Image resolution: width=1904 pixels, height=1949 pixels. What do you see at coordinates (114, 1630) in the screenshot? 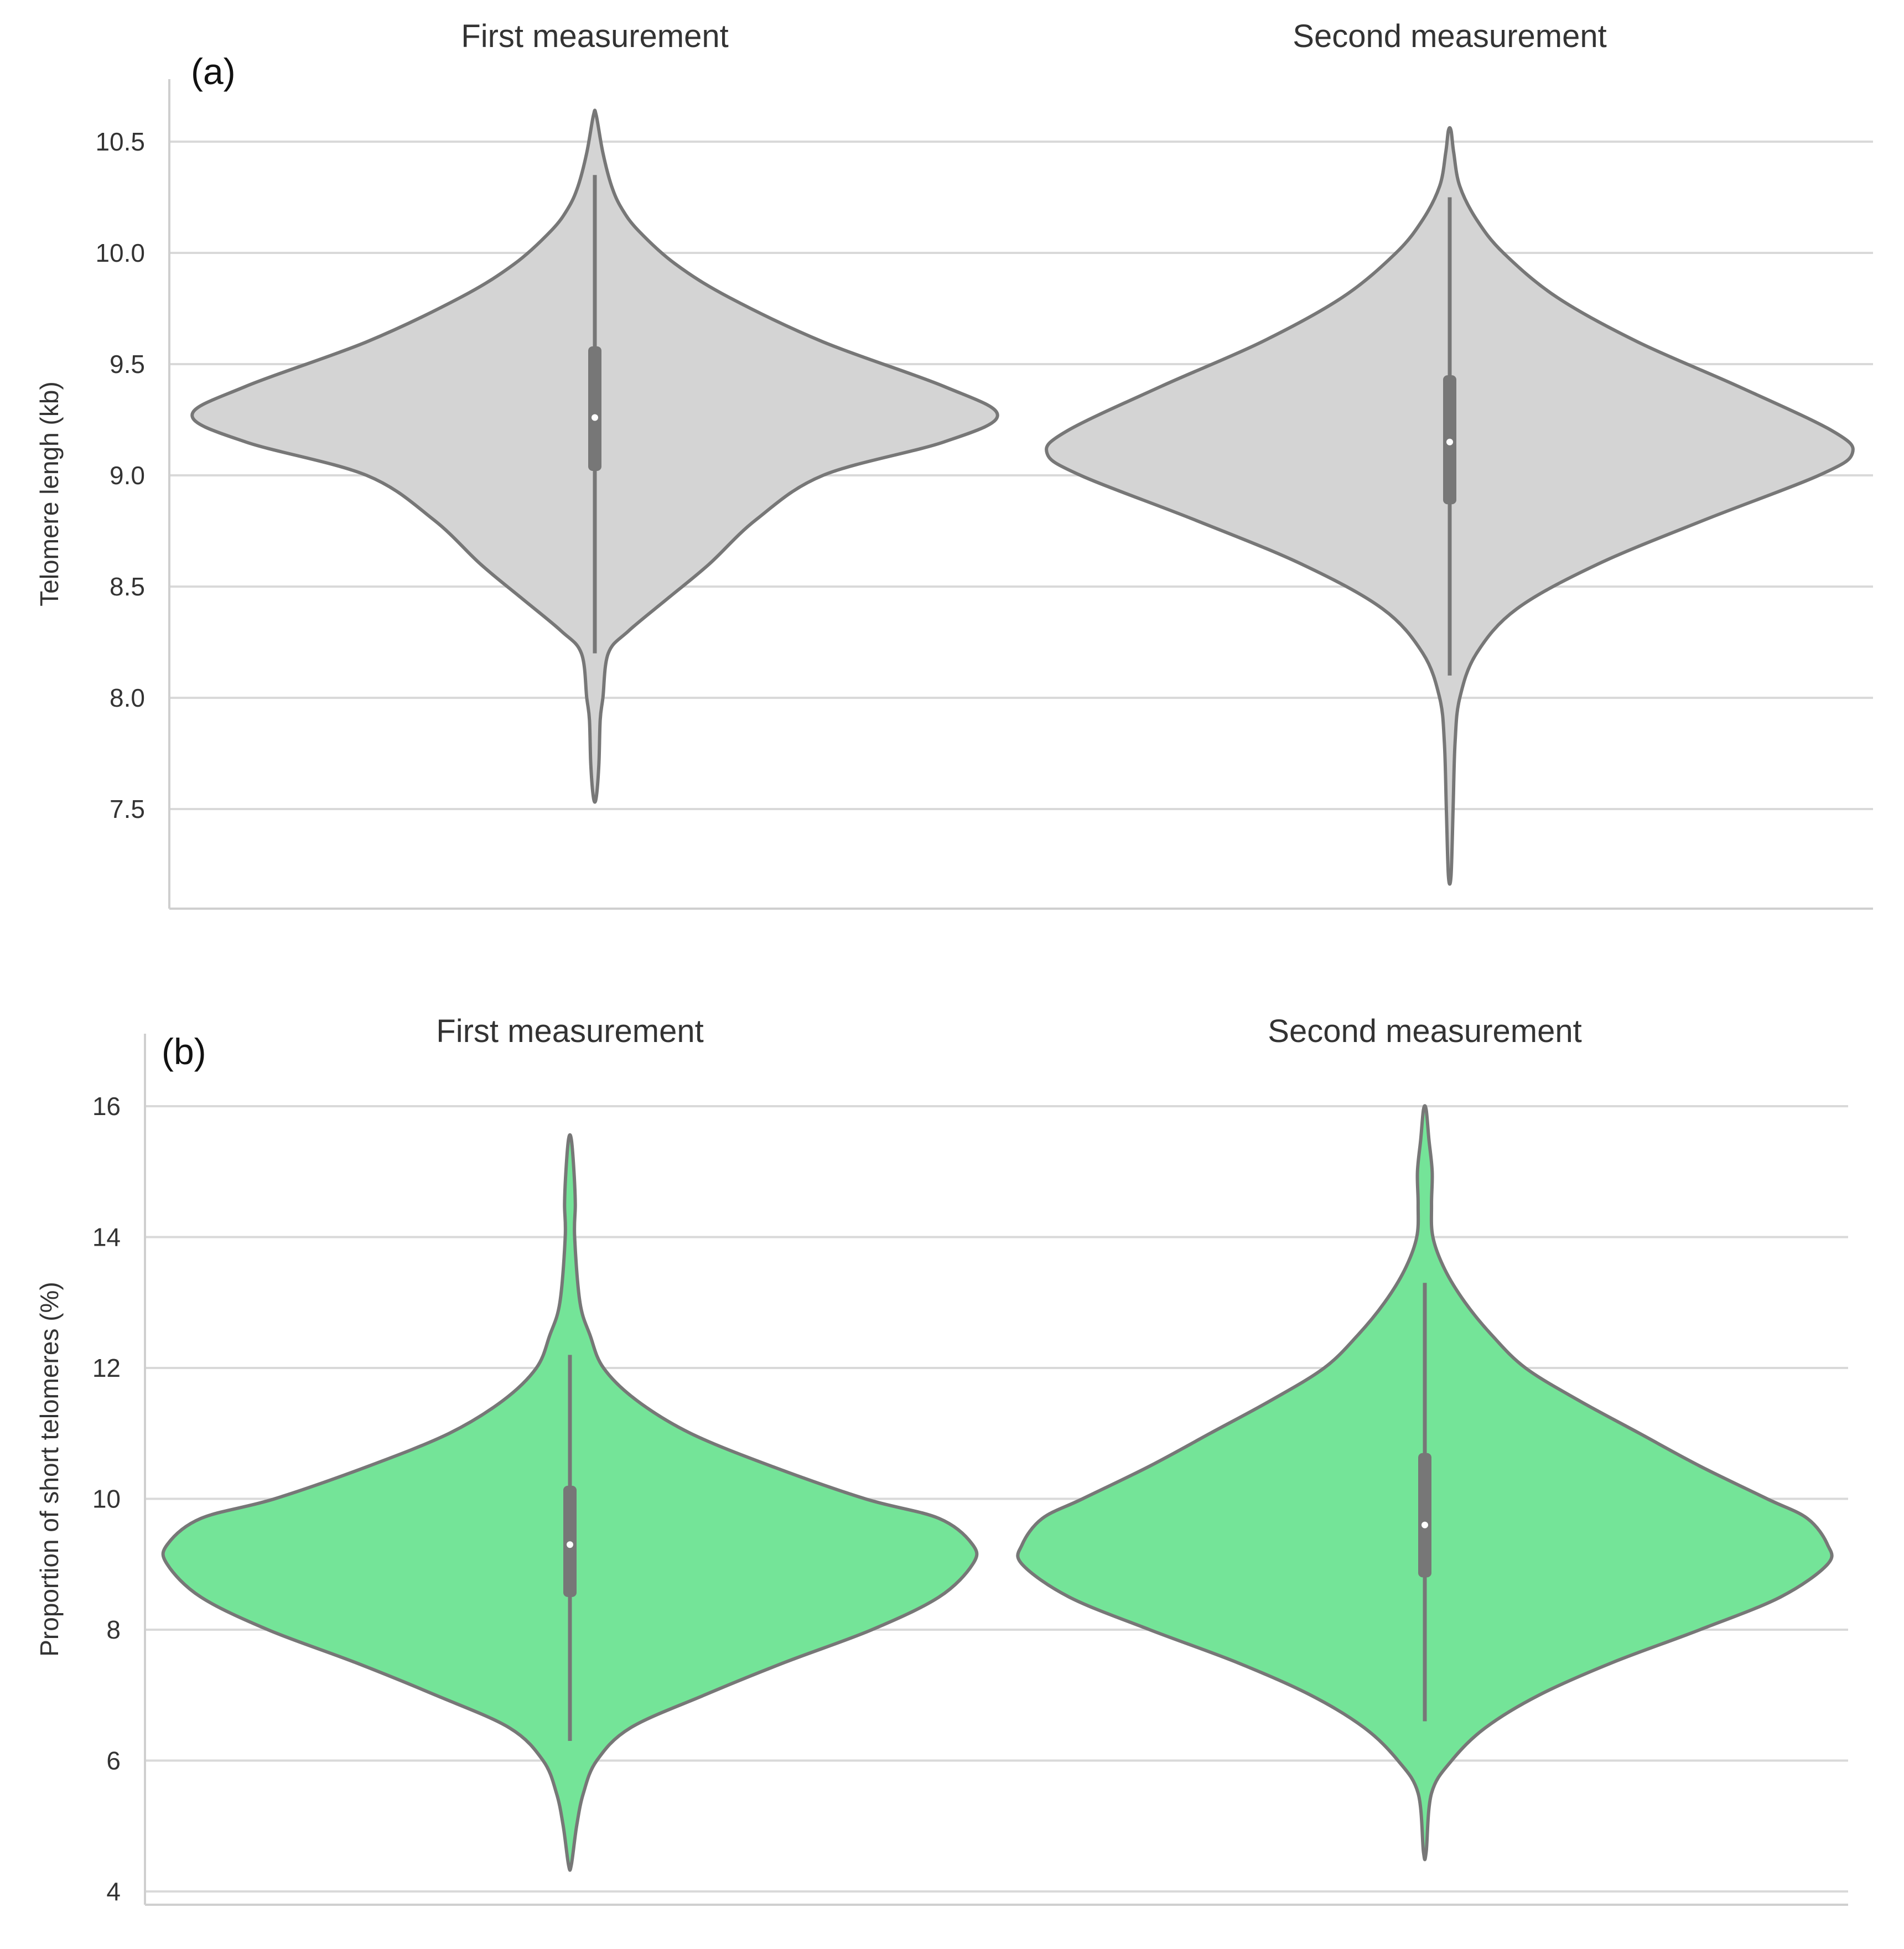
I see `y-tick-label: 8` at bounding box center [114, 1630].